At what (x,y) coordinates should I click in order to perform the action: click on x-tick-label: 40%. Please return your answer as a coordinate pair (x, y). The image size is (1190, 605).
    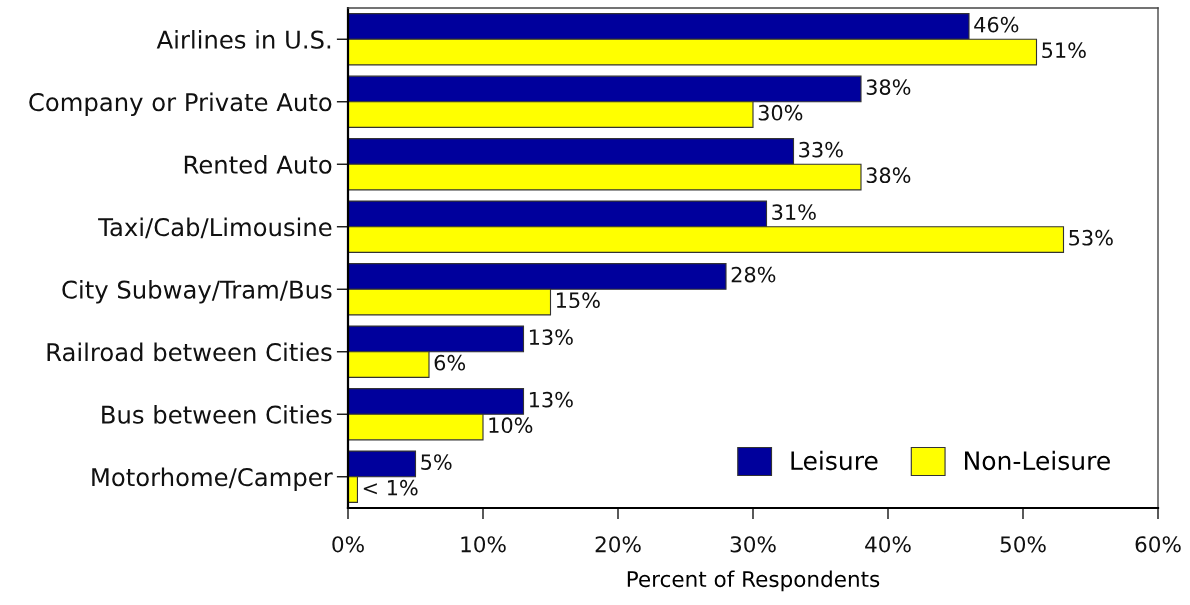
    Looking at the image, I should click on (888, 544).